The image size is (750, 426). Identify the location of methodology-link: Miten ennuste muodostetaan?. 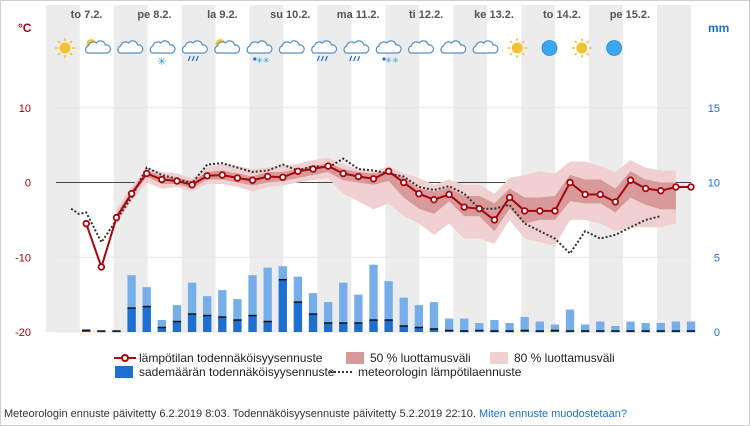
(552, 414).